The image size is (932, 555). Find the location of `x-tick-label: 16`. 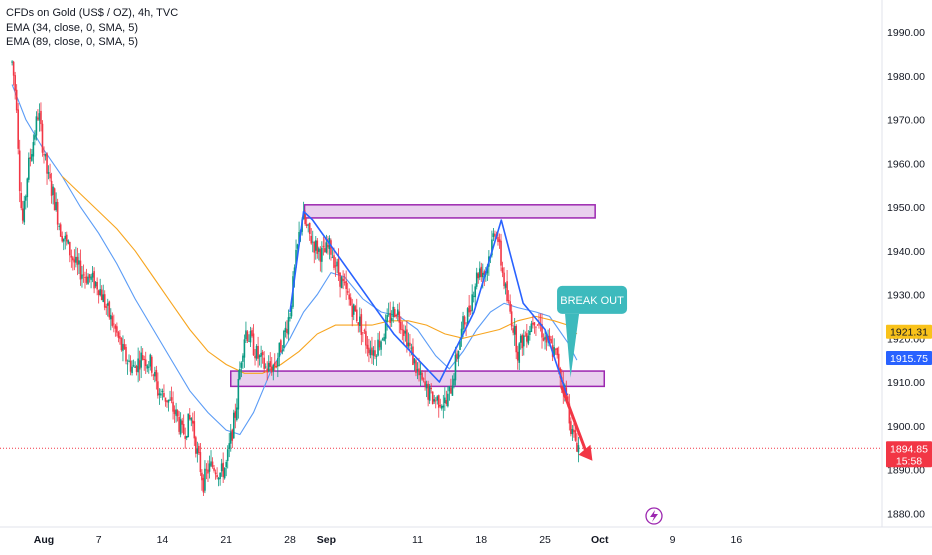

x-tick-label: 16 is located at coordinates (737, 540).